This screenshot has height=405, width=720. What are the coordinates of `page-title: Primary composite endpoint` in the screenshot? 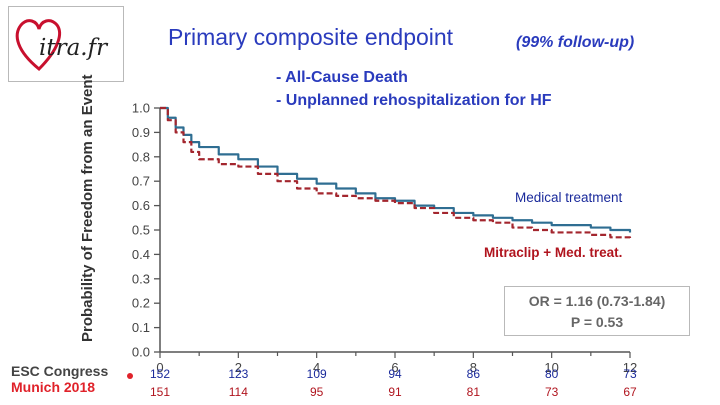 It's located at (311, 37).